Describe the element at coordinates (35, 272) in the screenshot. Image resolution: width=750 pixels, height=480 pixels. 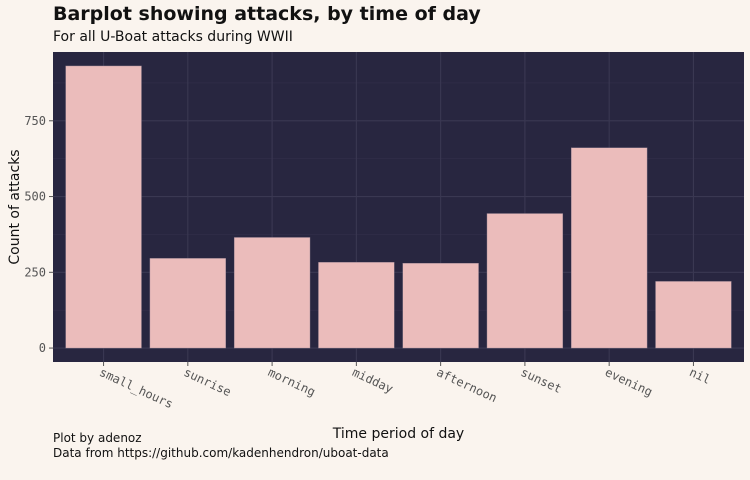
I see `y-tick-label: 250` at that location.